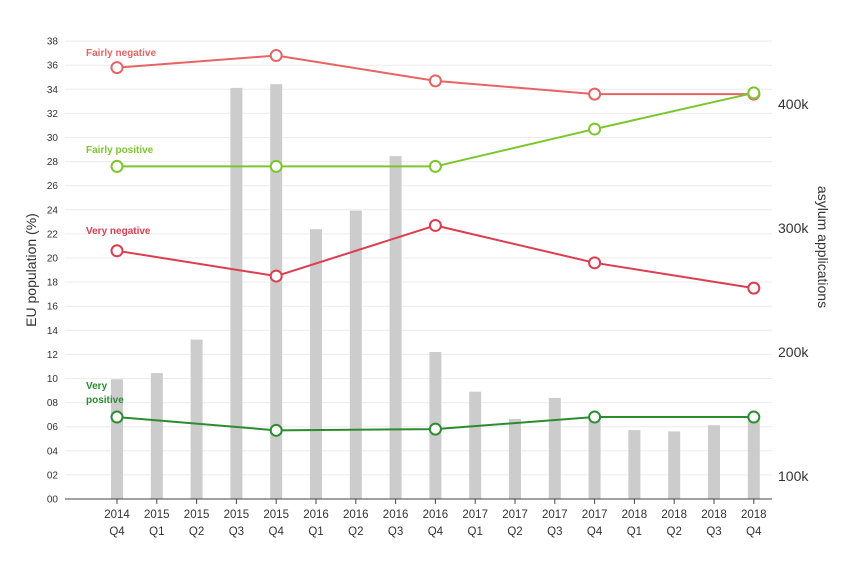 This screenshot has width=850, height=564. What do you see at coordinates (823, 247) in the screenshot?
I see `right-axis-title: asylum applications` at bounding box center [823, 247].